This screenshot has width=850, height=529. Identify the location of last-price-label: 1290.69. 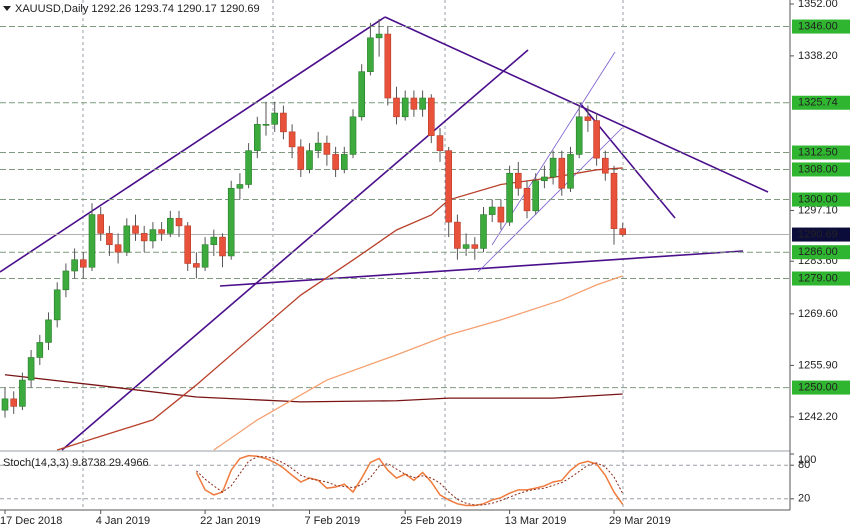
(818, 234).